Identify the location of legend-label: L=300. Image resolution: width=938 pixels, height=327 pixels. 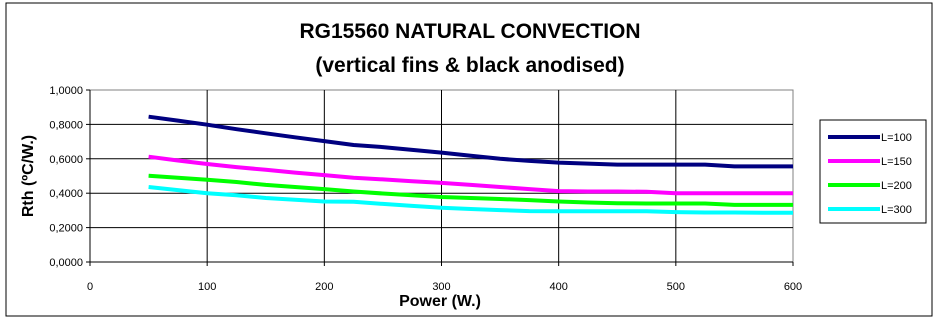
(896, 210).